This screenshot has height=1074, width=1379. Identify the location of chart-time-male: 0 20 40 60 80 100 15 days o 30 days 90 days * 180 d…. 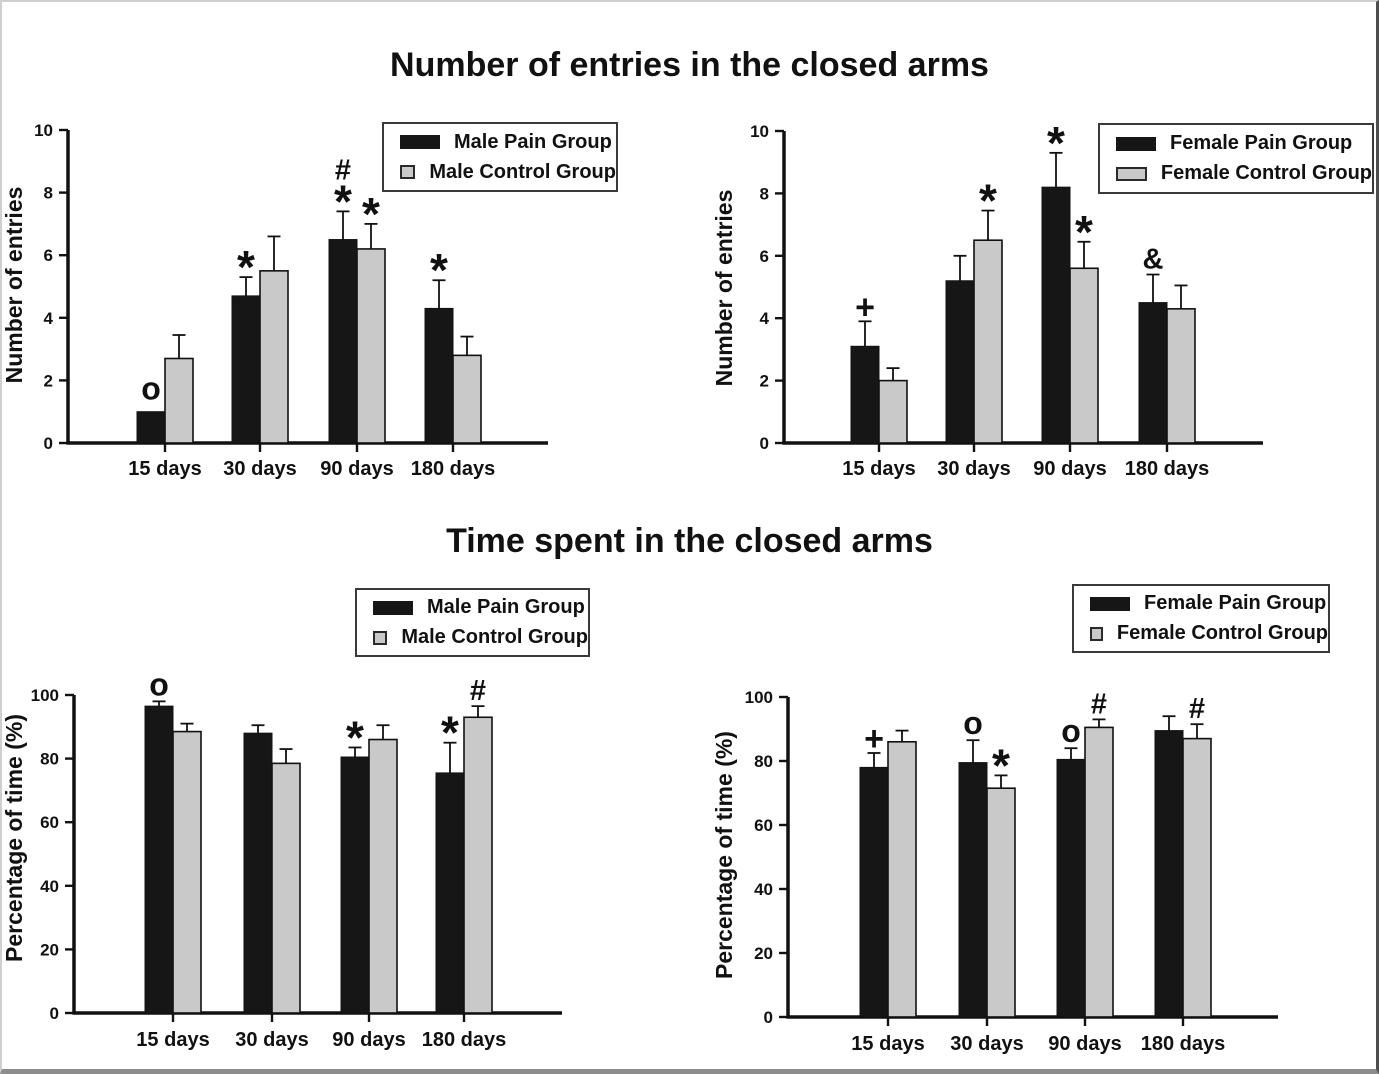
(281, 858).